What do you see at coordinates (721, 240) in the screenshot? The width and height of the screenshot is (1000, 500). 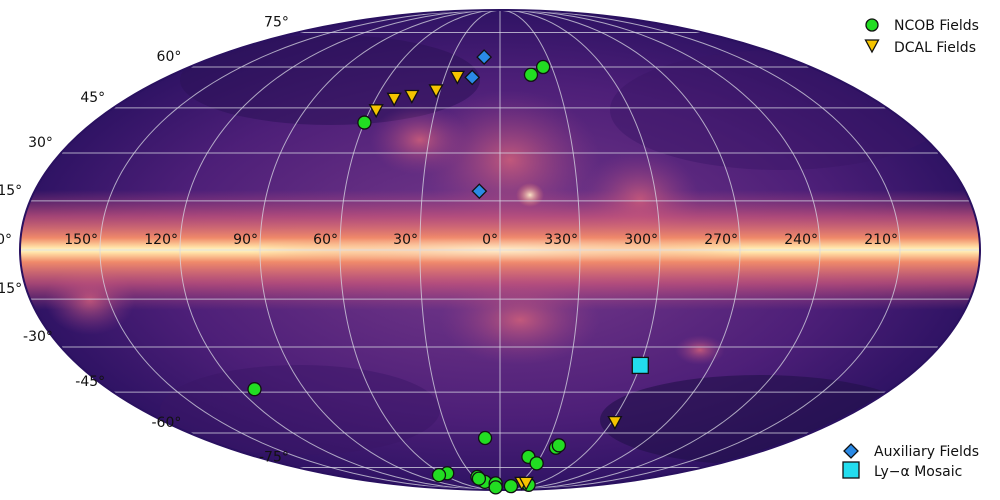 I see `longitude-tick-label: 270°` at bounding box center [721, 240].